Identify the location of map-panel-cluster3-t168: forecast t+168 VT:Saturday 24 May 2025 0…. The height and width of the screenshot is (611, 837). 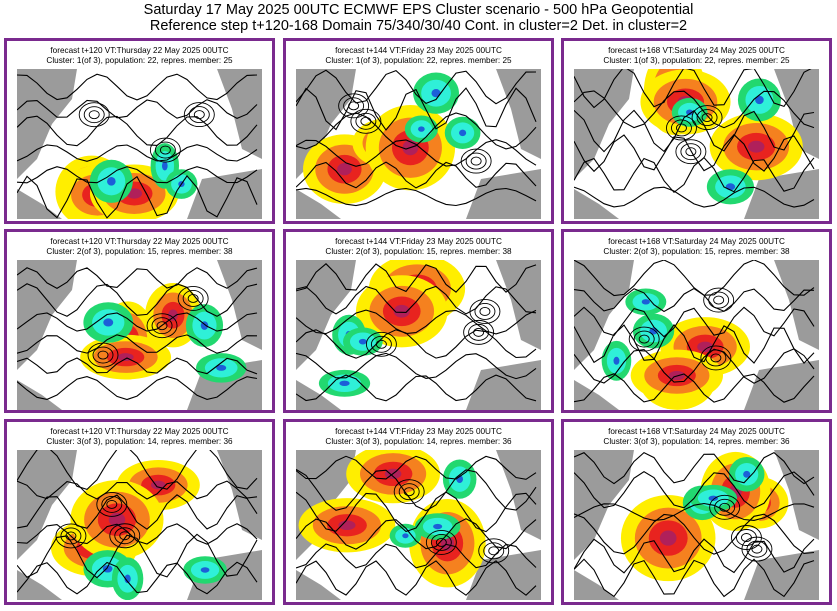
(696, 512).